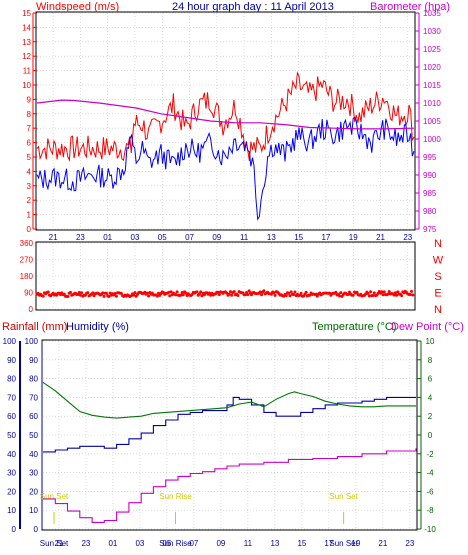  What do you see at coordinates (225, 114) in the screenshot?
I see `barometer-series-line` at bounding box center [225, 114].